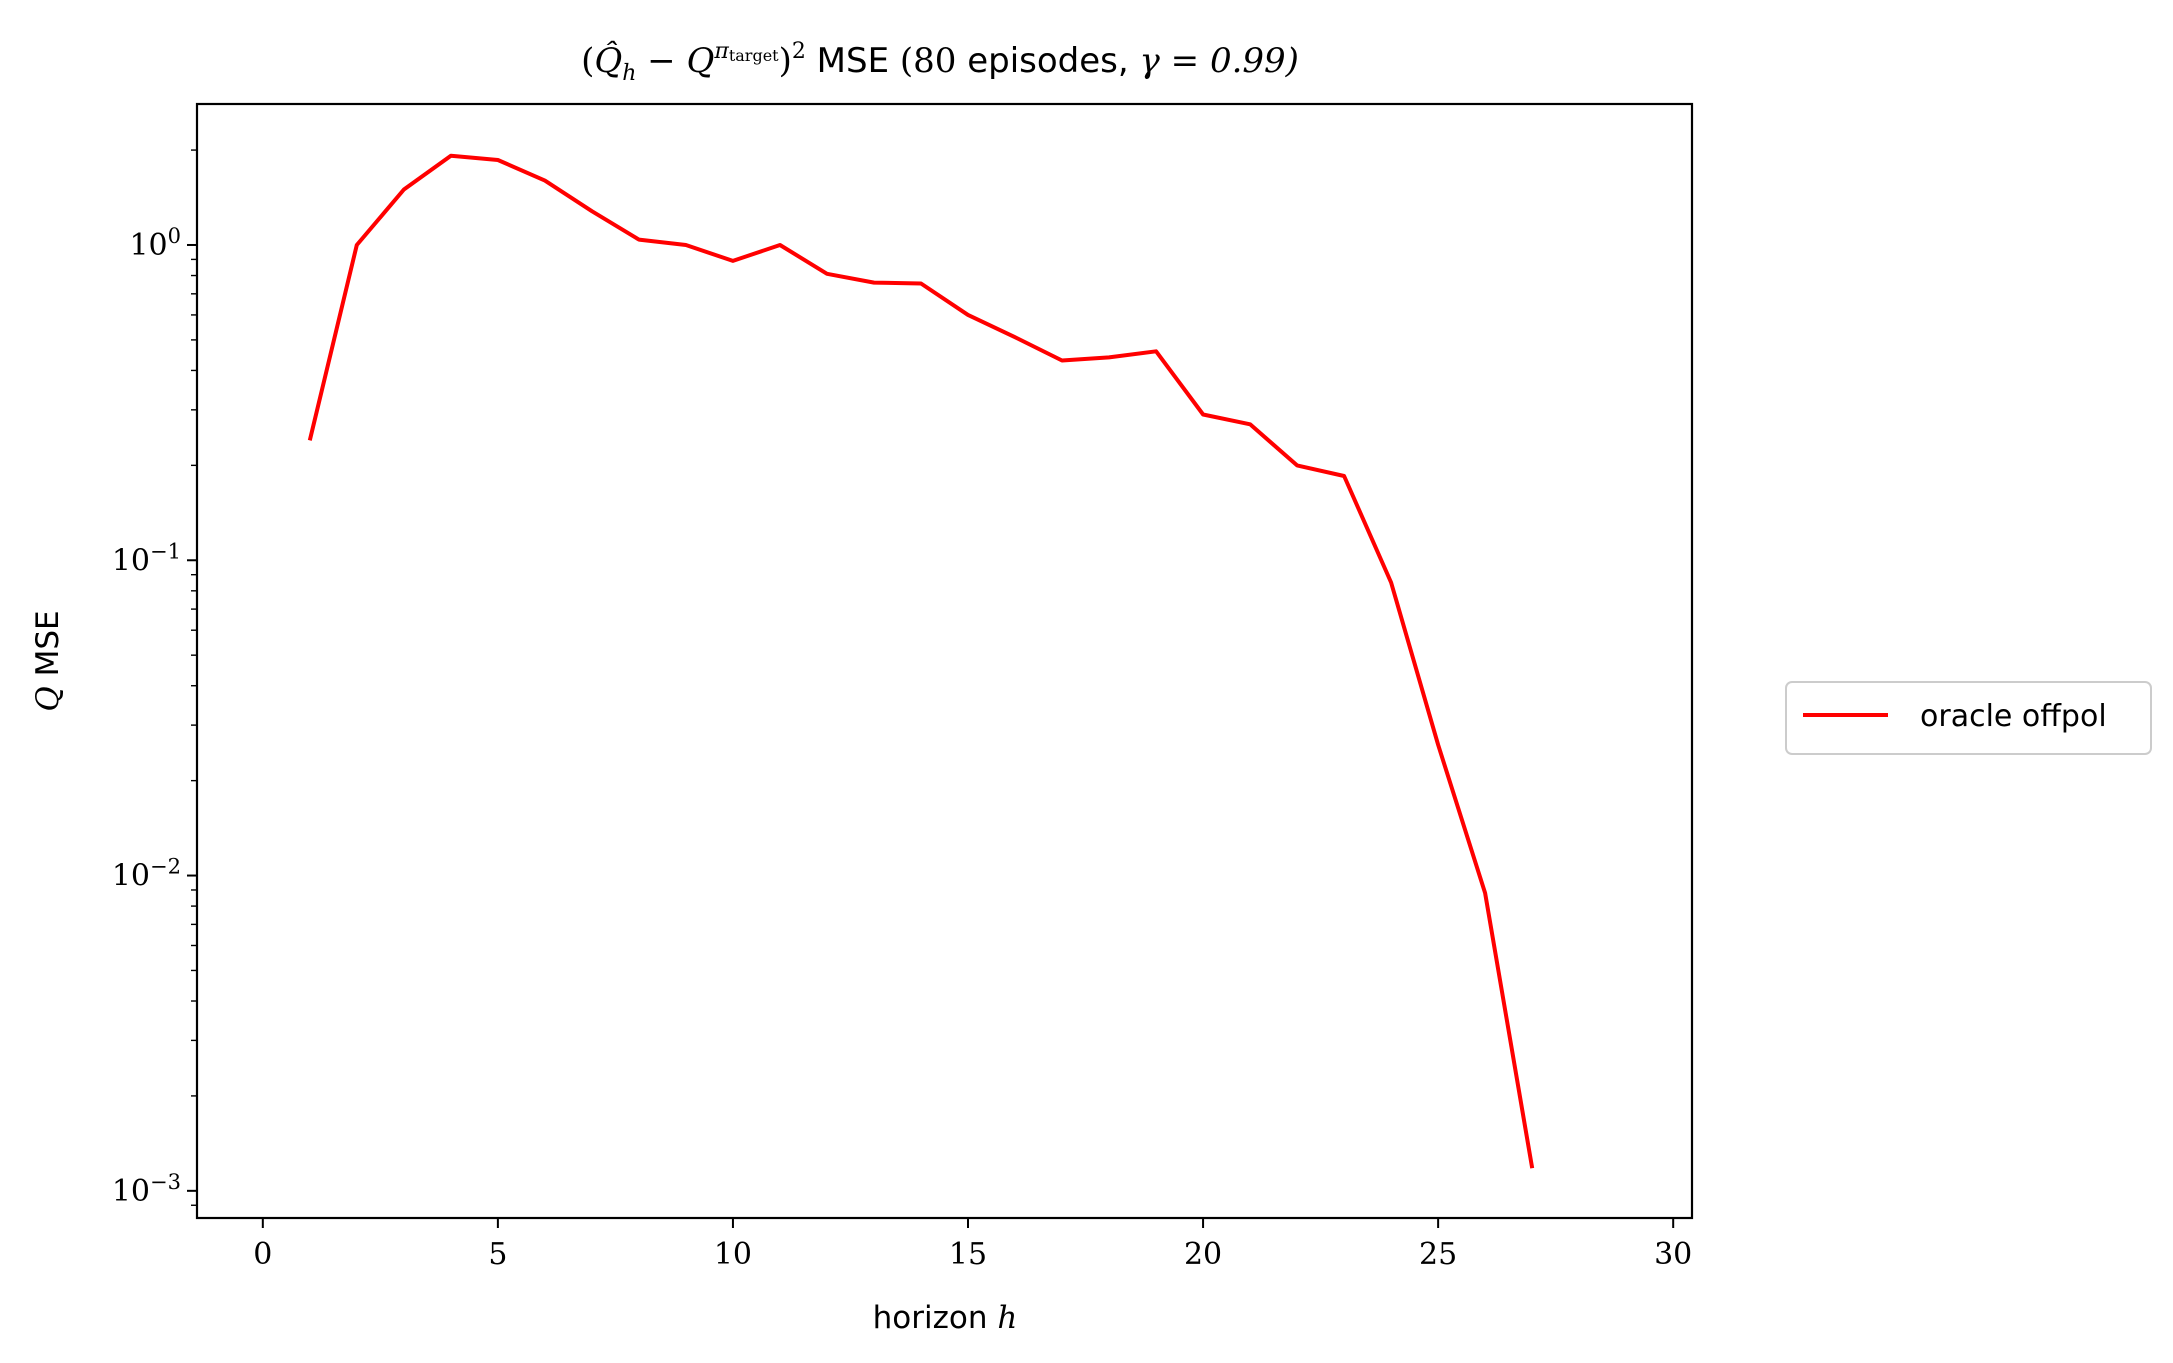 The image size is (2173, 1363). I want to click on x-tick-label: 30, so click(1673, 1254).